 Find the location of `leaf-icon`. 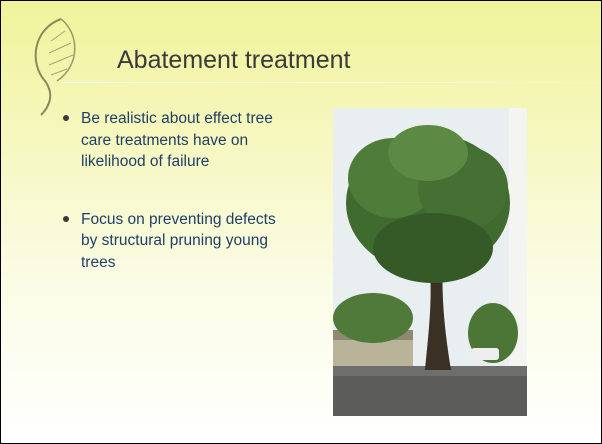

leaf-icon is located at coordinates (55, 67).